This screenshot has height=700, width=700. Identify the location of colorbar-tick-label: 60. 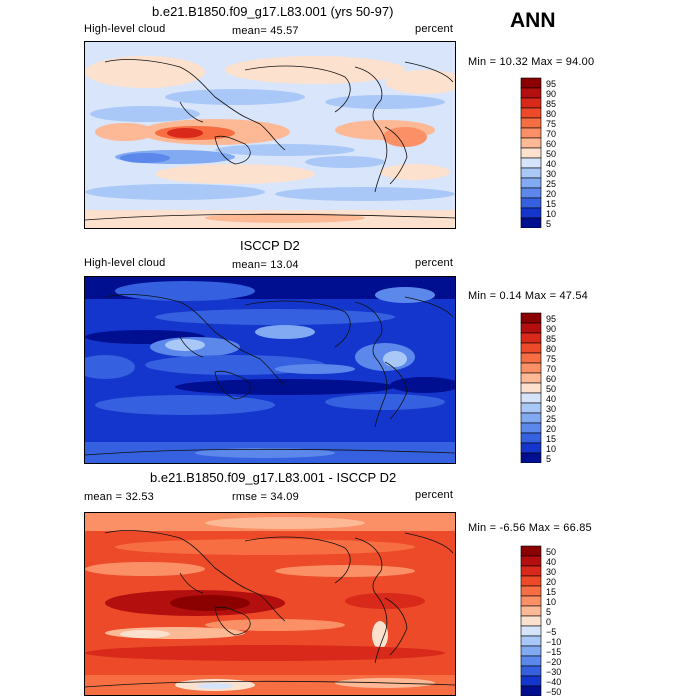
(551, 379).